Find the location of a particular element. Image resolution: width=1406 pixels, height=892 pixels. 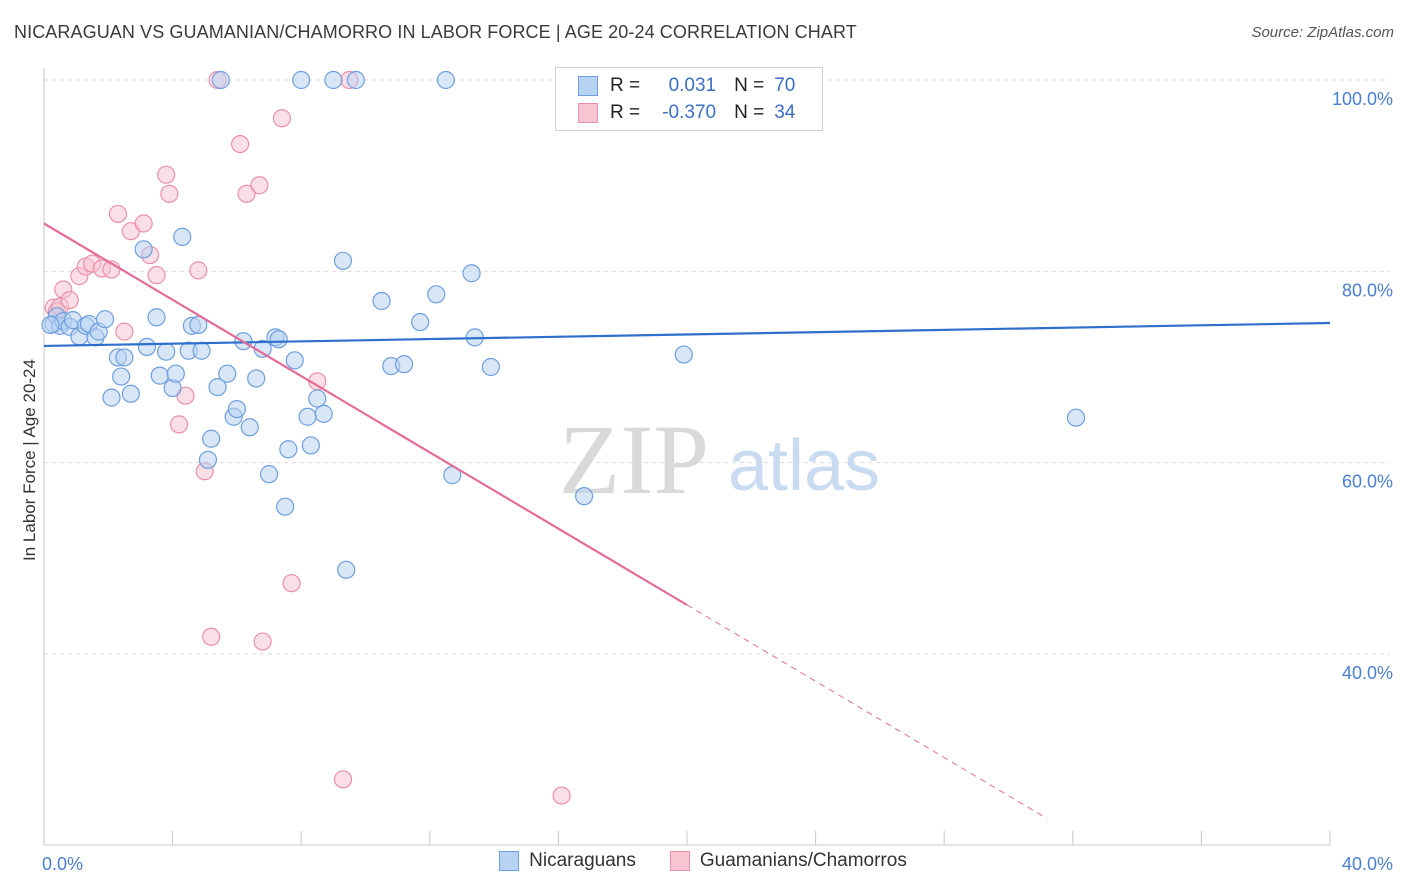

legend-item-guamanians: Guamanians/Chamorros is located at coordinates (788, 861).